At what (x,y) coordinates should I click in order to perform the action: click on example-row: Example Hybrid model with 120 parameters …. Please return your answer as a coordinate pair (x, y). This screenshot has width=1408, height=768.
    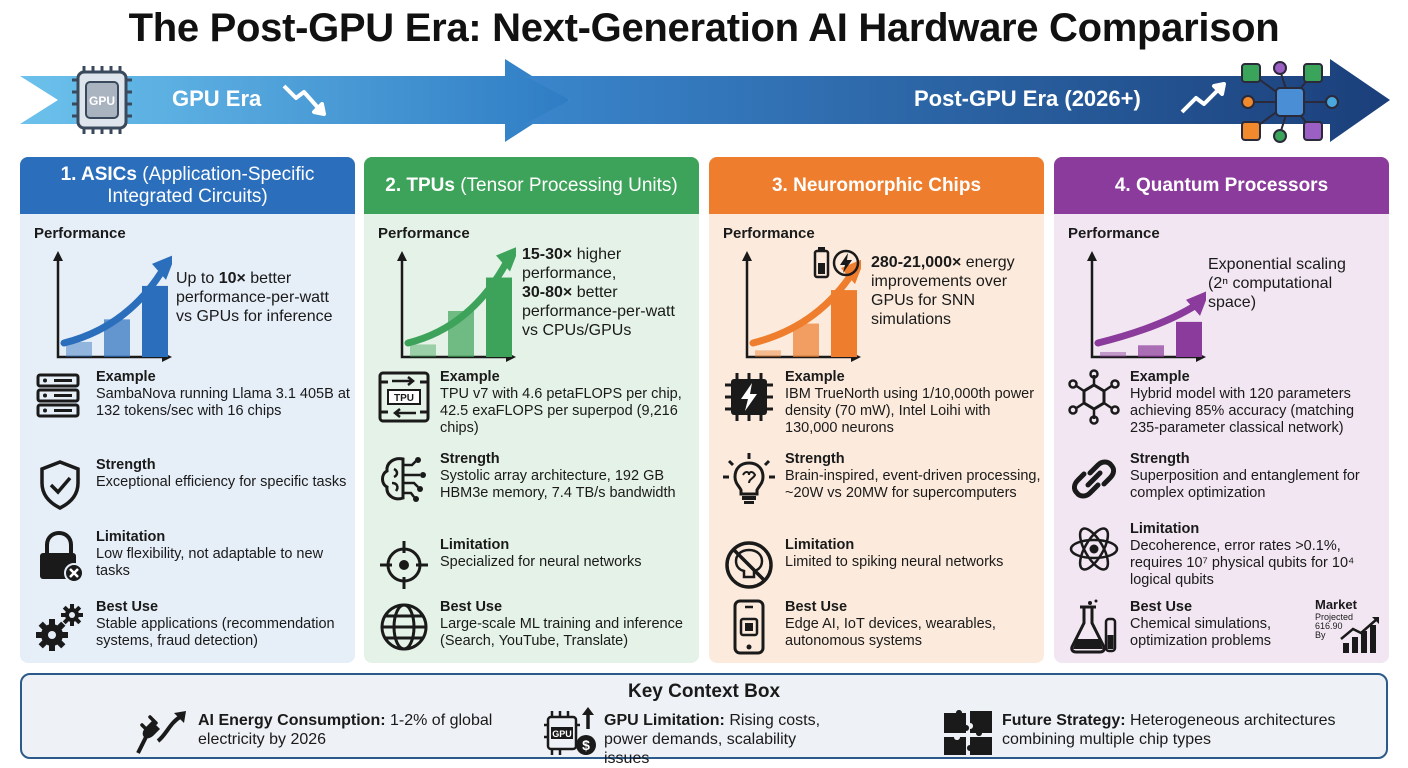
    Looking at the image, I should click on (1226, 402).